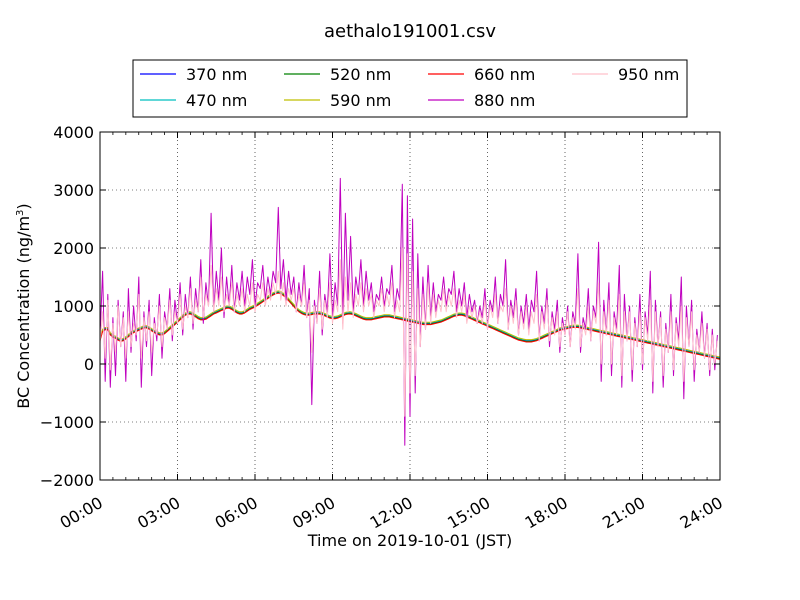 Image resolution: width=800 pixels, height=600 pixels. Describe the element at coordinates (67, 480) in the screenshot. I see `y-tick-label: −2000` at that location.